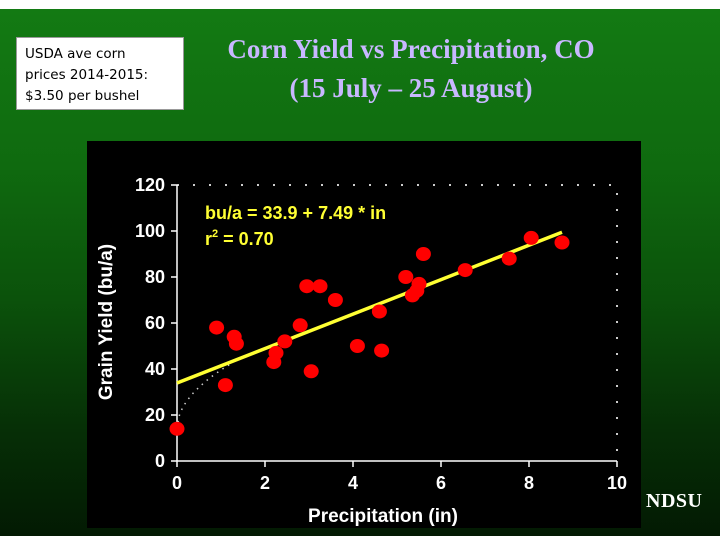  I want to click on y-axis-title: Grain Yield (bu/a), so click(106, 322).